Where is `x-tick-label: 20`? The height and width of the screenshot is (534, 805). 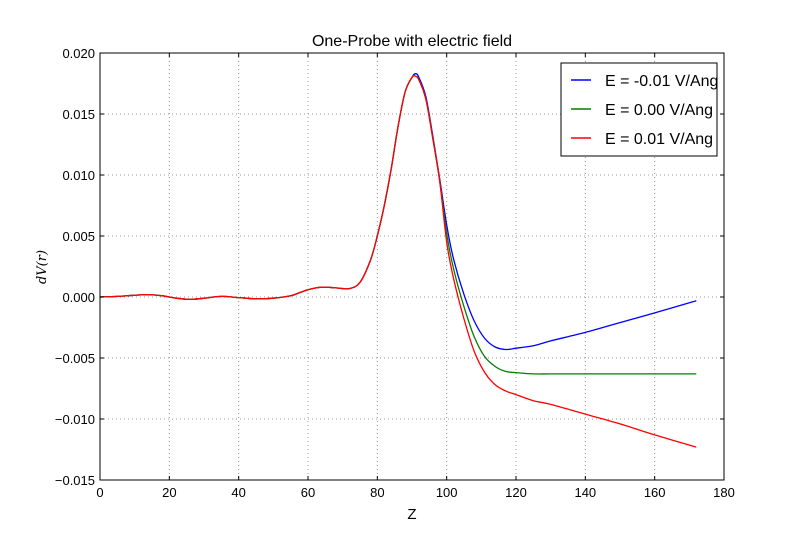 x-tick-label: 20 is located at coordinates (169, 492).